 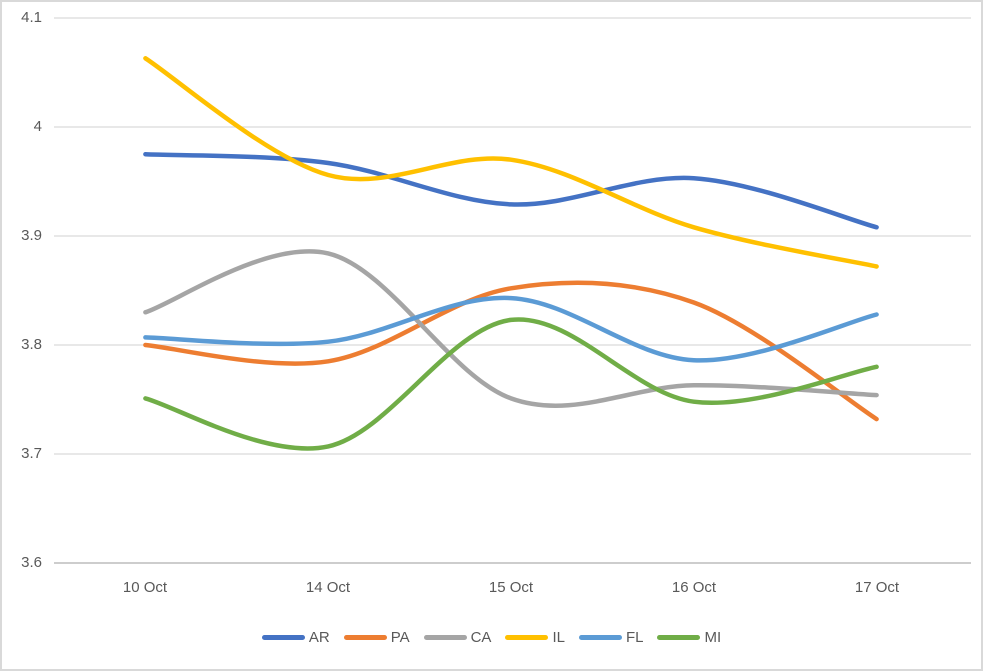 I want to click on x-tick-label: 16 Oct, so click(x=694, y=587).